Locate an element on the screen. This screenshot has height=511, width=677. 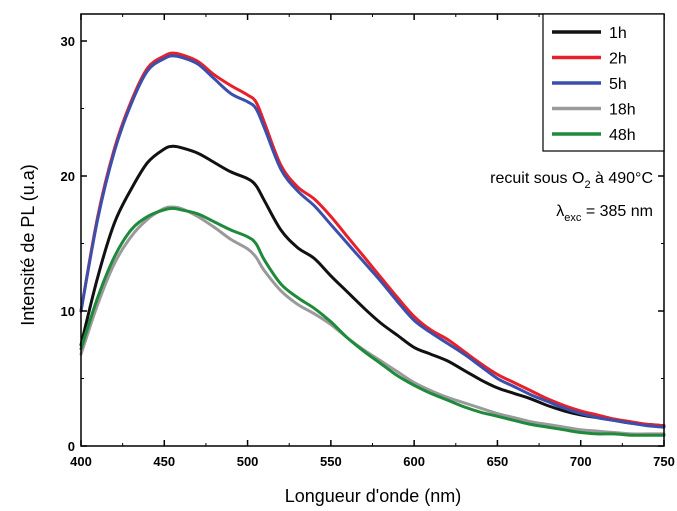
x-tick-label-550: 550 is located at coordinates (331, 461).